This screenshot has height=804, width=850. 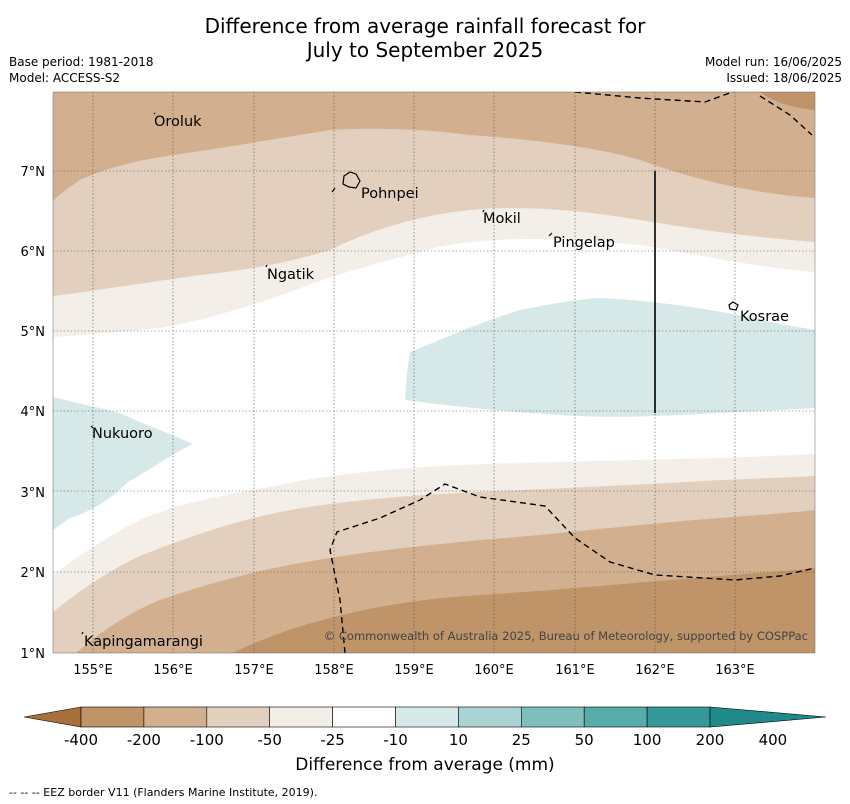 What do you see at coordinates (764, 317) in the screenshot?
I see `place-kosrae: Kosrae` at bounding box center [764, 317].